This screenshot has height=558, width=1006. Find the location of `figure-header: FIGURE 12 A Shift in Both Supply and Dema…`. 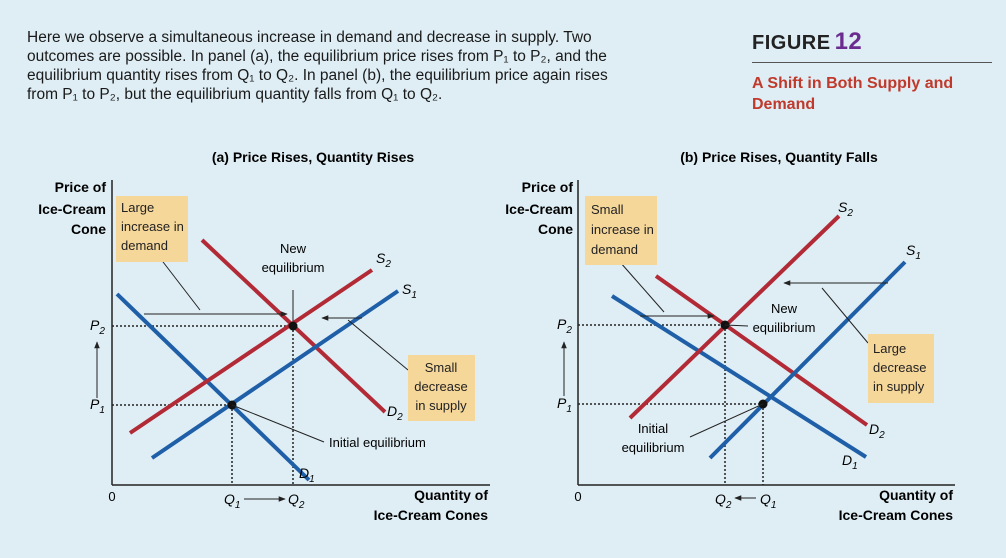

figure-header: FIGURE 12 A Shift in Both Supply and Dema… is located at coordinates (872, 71).